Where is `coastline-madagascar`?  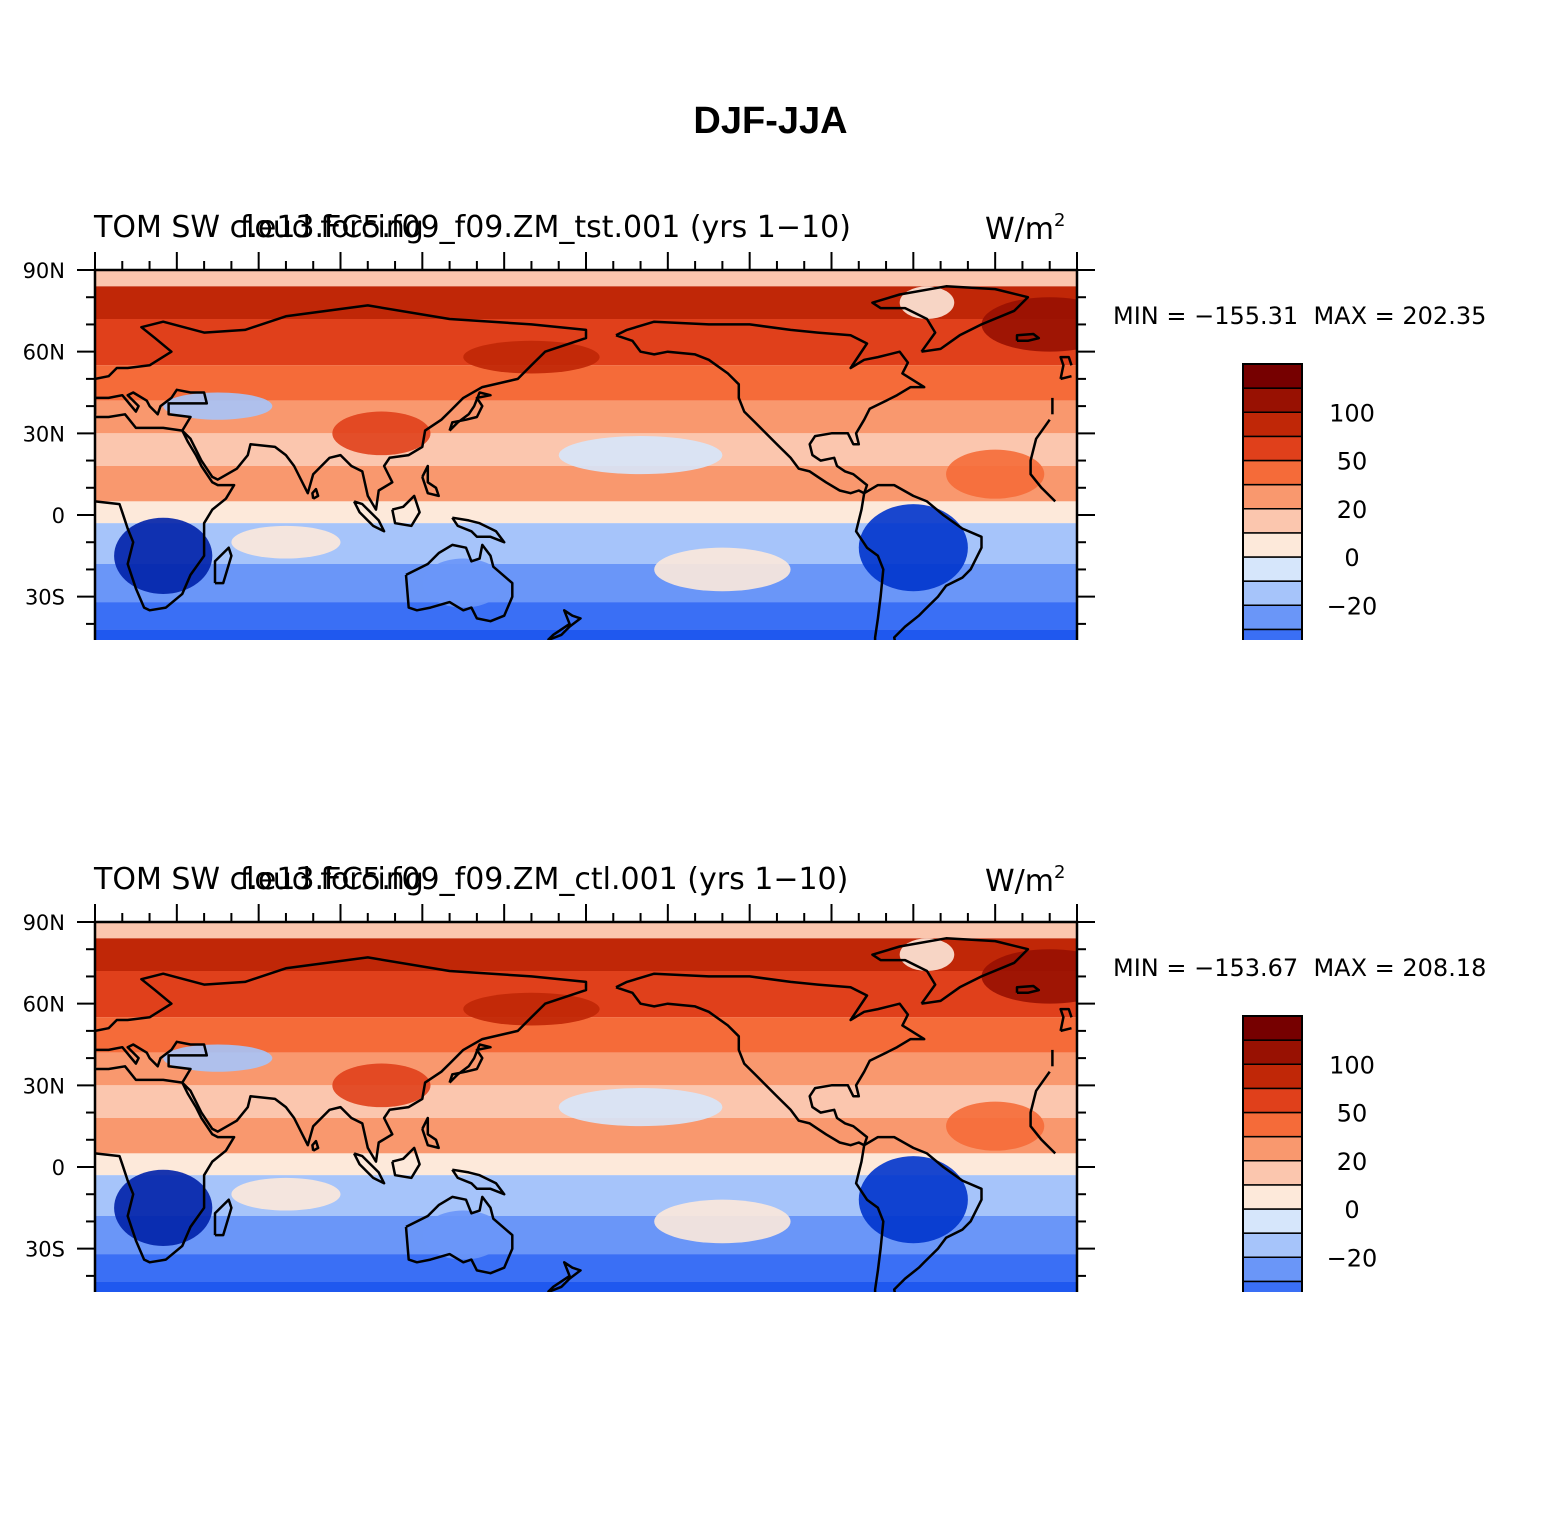
coastline-madagascar is located at coordinates (223, 565).